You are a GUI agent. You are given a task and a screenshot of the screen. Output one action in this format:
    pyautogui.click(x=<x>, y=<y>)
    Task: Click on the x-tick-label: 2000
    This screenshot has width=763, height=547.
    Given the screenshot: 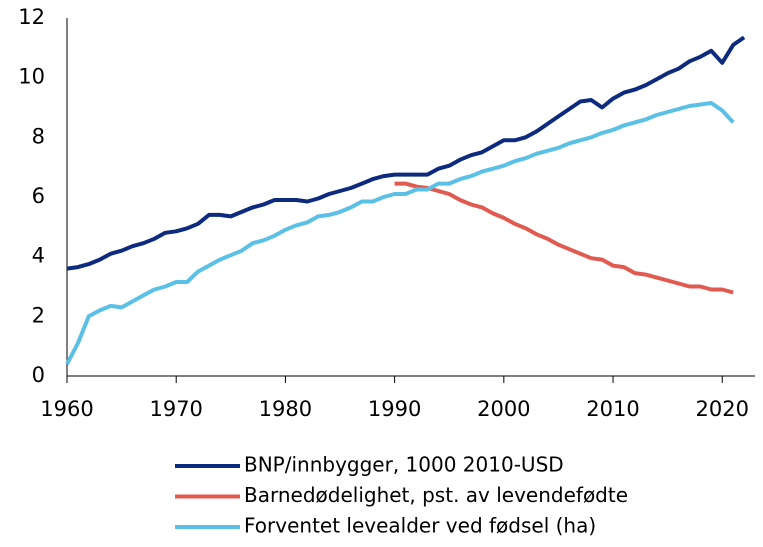 What is the action you would take?
    pyautogui.click(x=503, y=409)
    